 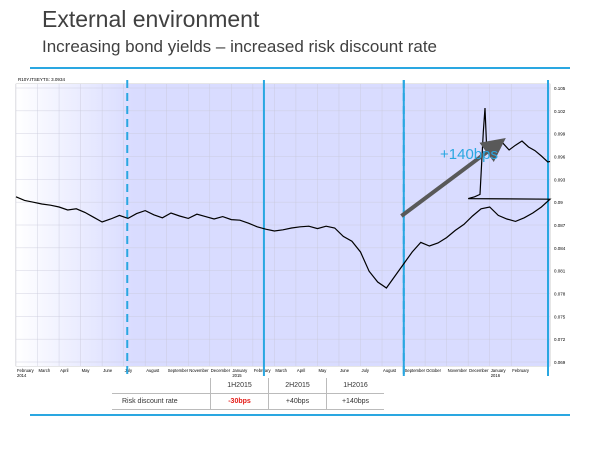 What do you see at coordinates (41, 79) in the screenshot?
I see `series-label: R10Y.ITSEYTS: 3.0934` at bounding box center [41, 79].